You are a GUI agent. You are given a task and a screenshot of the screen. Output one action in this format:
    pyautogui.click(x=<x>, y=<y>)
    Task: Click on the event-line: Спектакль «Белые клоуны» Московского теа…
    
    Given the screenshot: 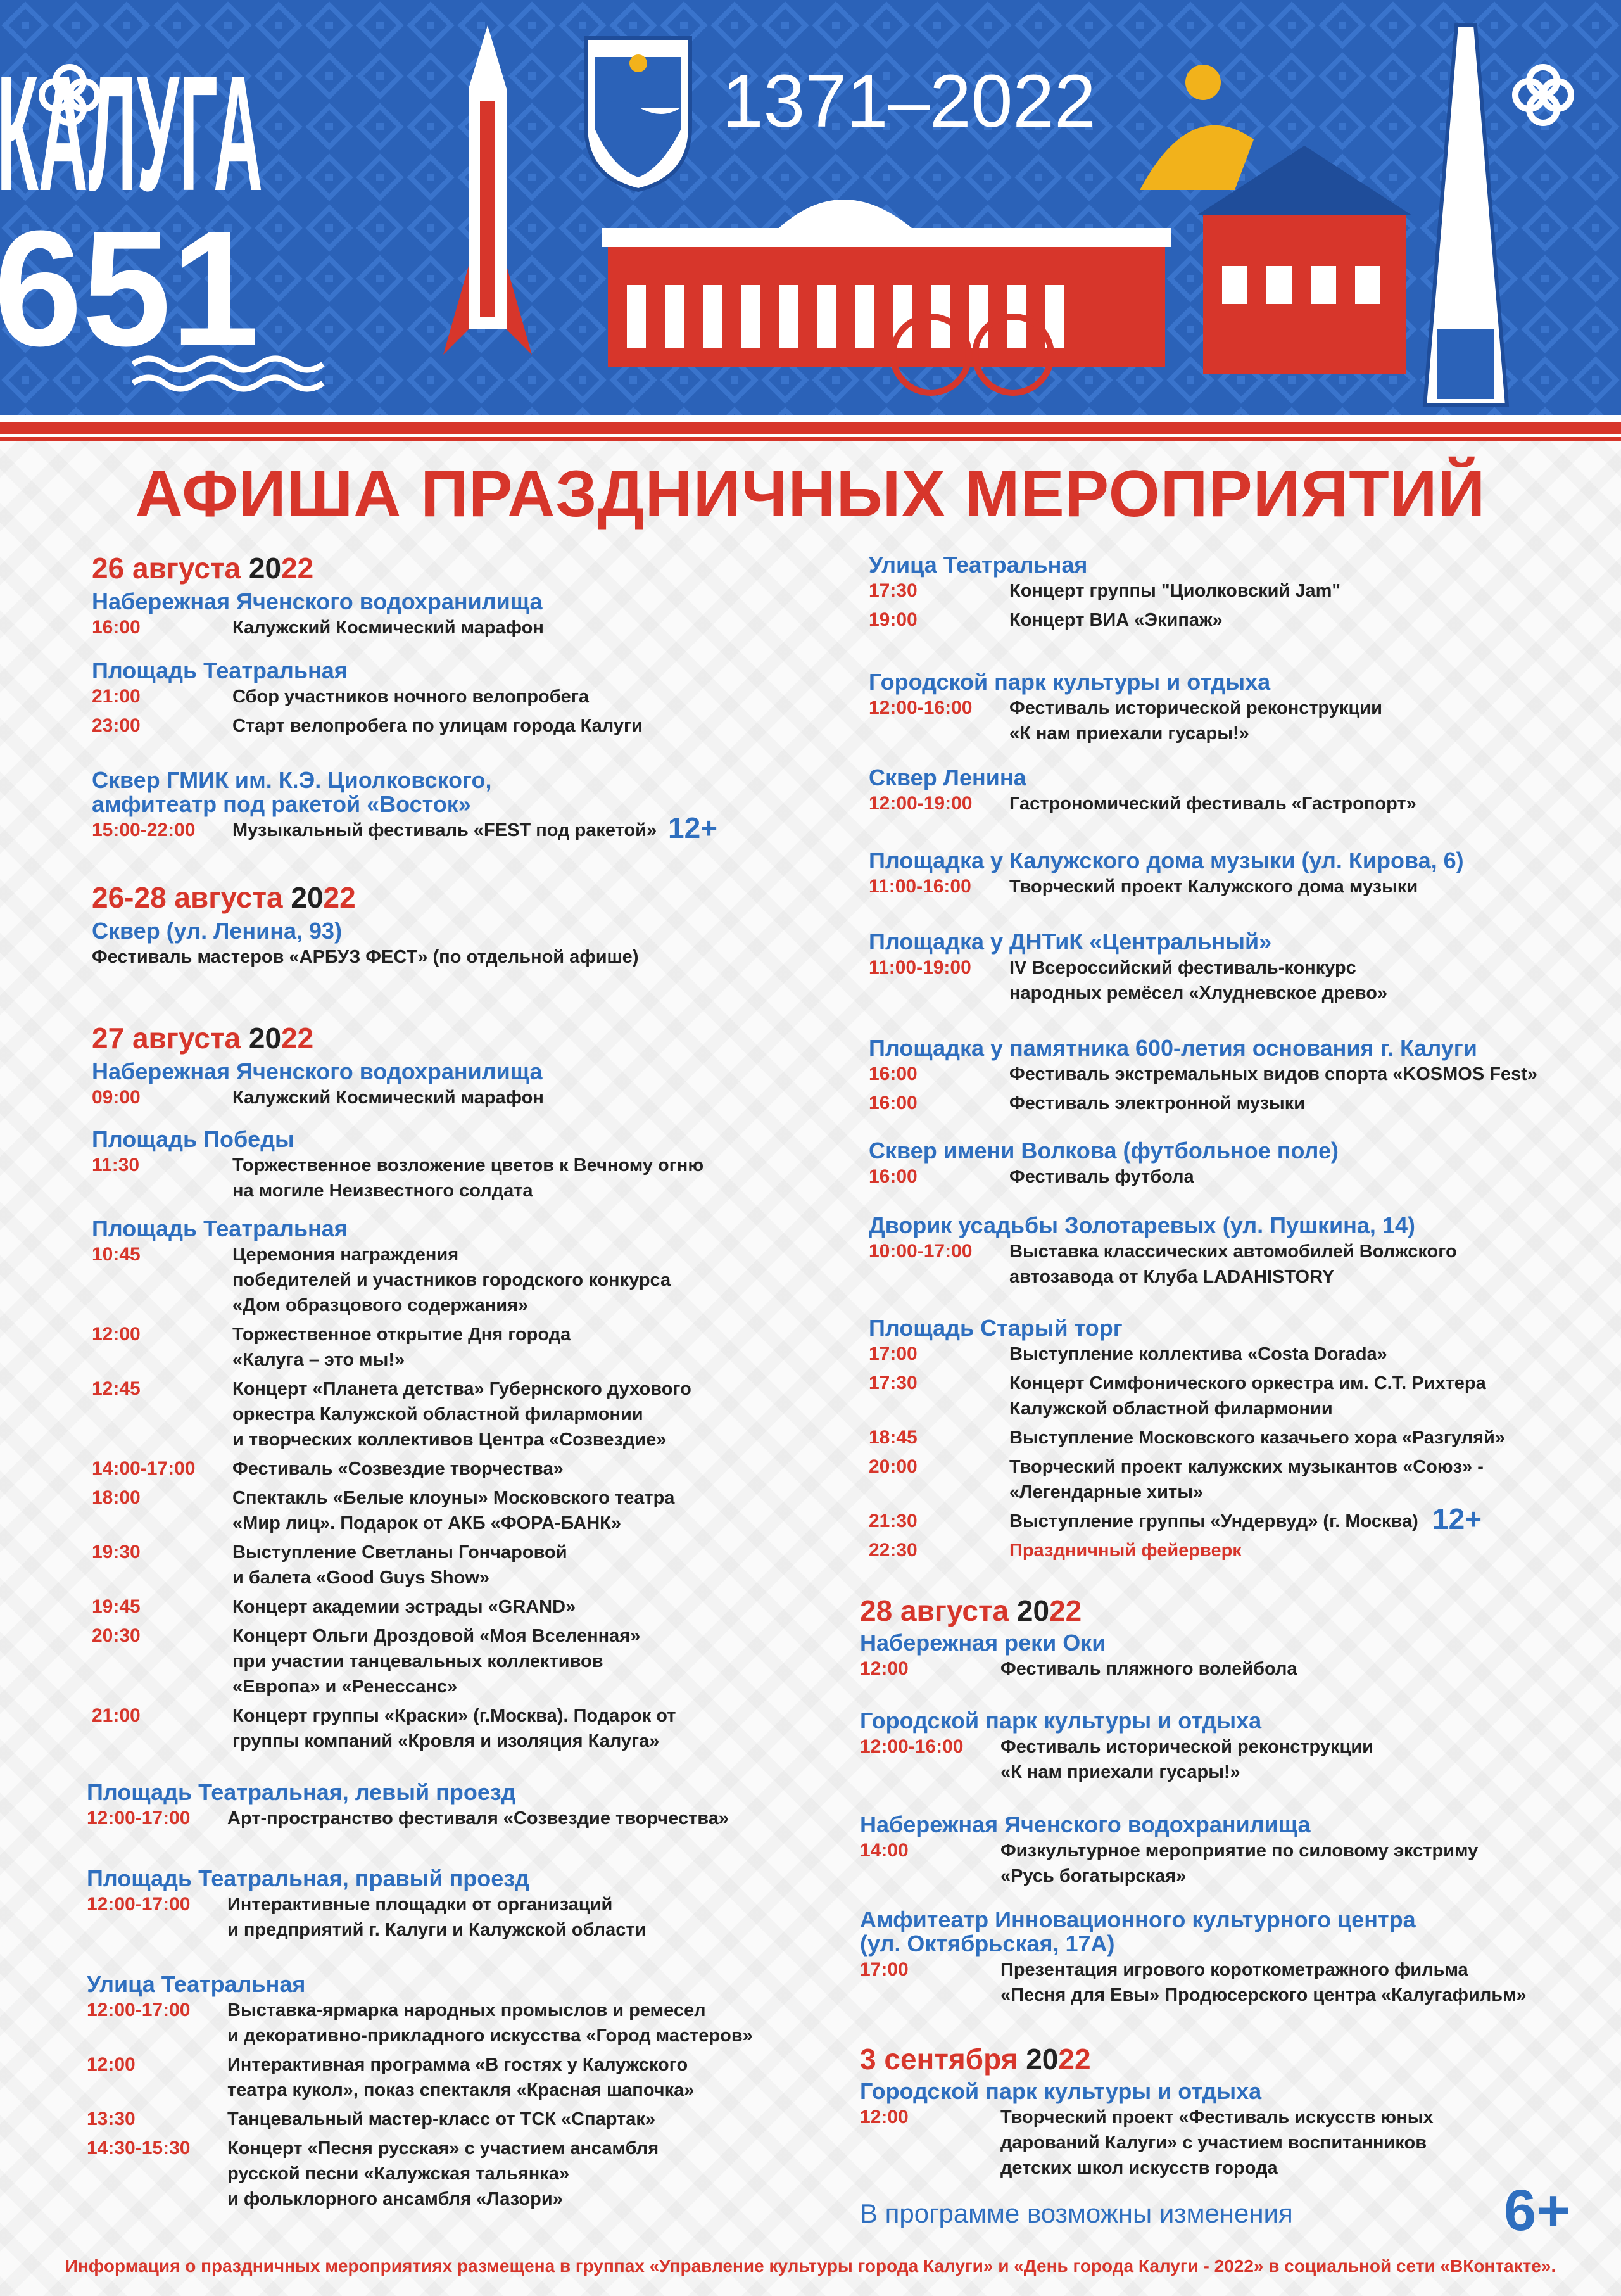 What is the action you would take?
    pyautogui.click(x=453, y=1498)
    